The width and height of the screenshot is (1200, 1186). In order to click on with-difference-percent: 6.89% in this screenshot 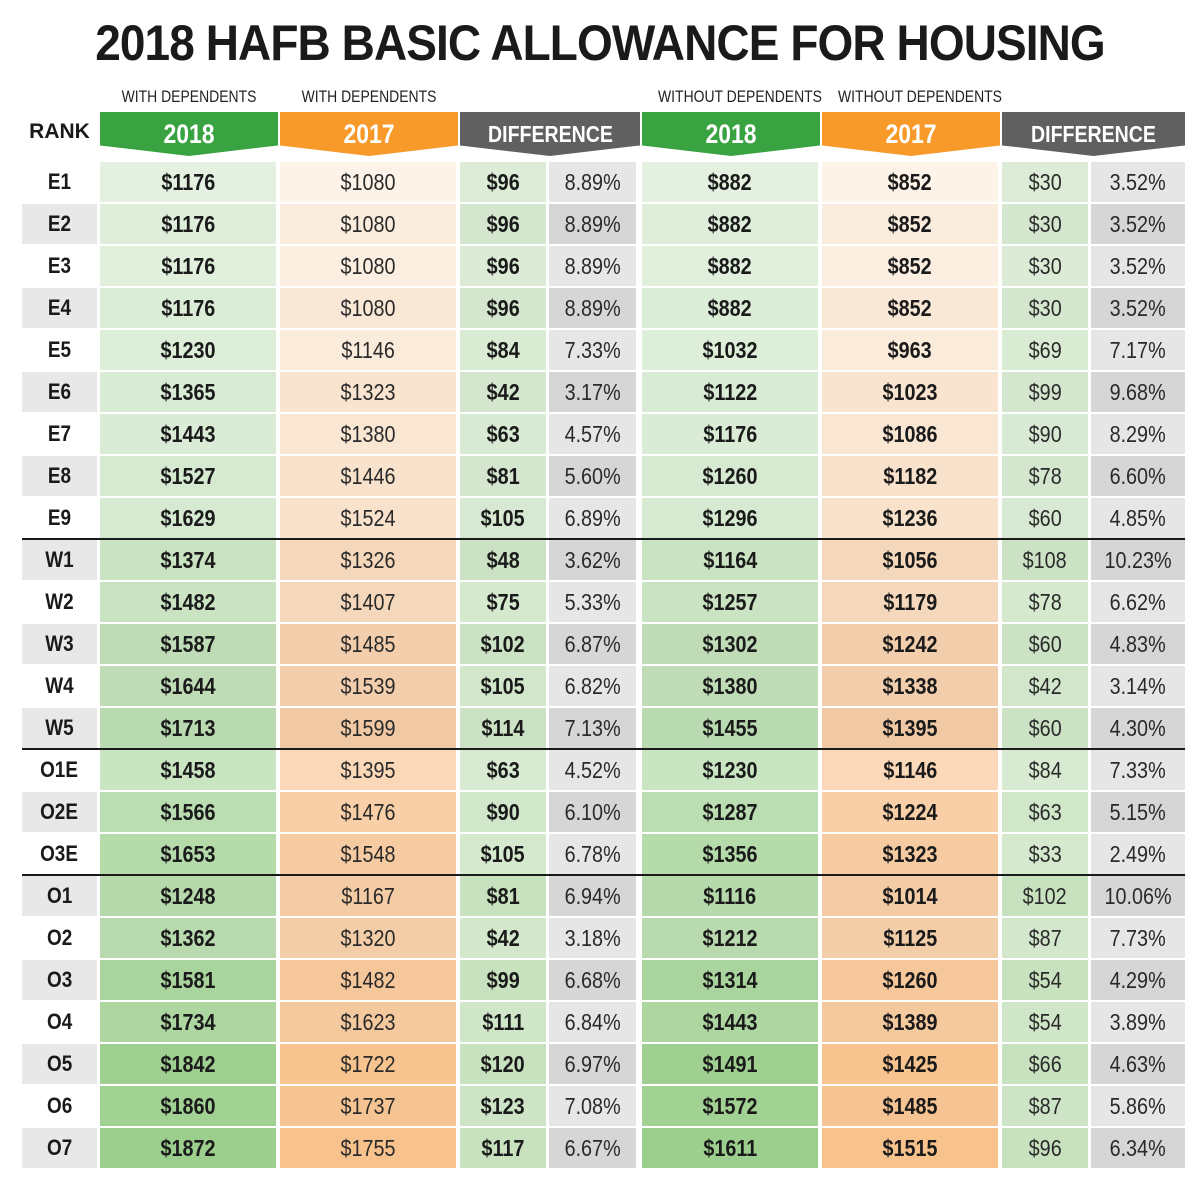, I will do `click(592, 518)`.